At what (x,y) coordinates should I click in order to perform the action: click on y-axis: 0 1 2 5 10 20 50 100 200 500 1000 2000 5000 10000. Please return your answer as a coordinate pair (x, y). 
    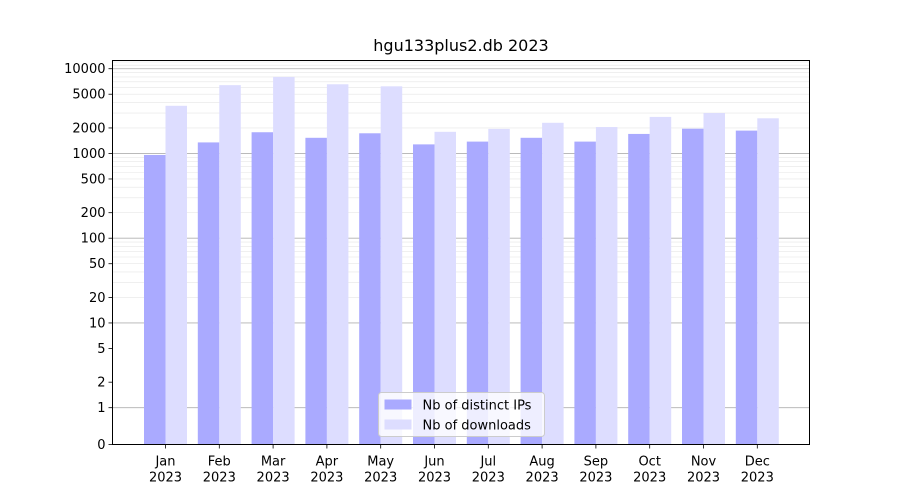
    Looking at the image, I should click on (88, 257).